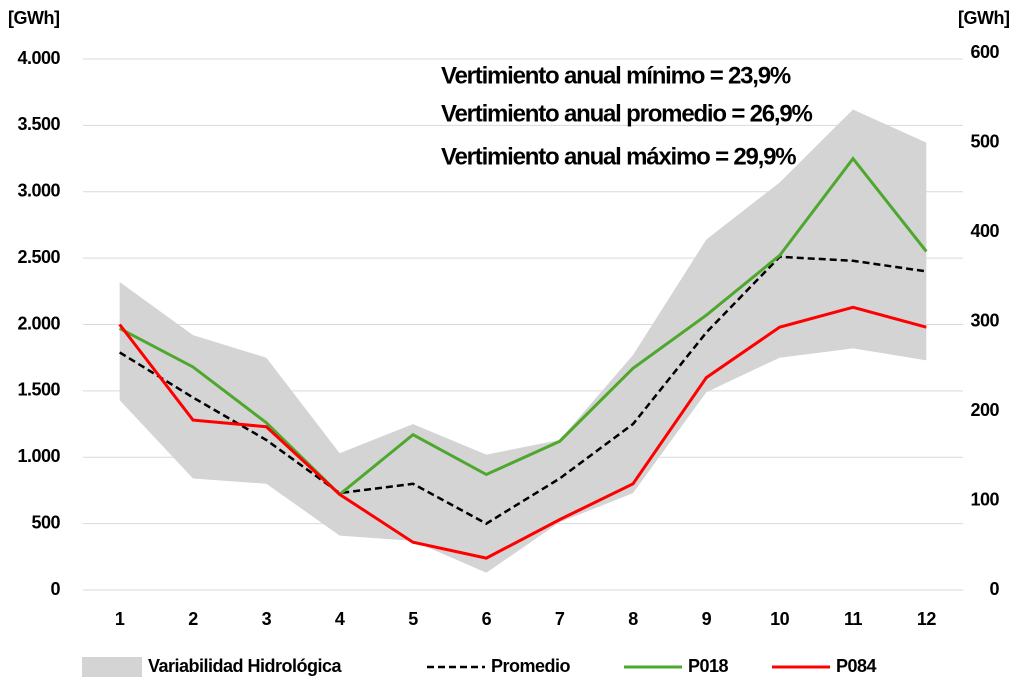 The image size is (1033, 684). I want to click on x-tick-label: 8, so click(633, 619).